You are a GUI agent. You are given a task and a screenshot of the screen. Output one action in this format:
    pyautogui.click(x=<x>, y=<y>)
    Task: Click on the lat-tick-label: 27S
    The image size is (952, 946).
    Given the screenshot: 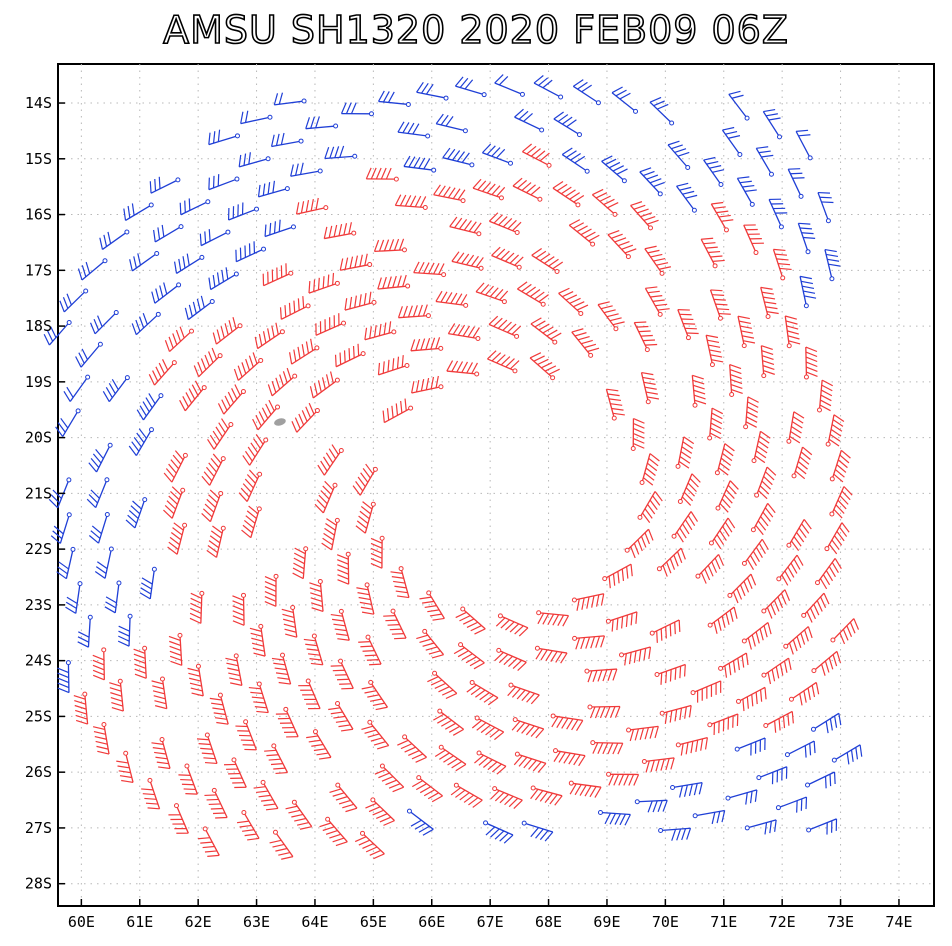 What is the action you would take?
    pyautogui.click(x=38, y=828)
    